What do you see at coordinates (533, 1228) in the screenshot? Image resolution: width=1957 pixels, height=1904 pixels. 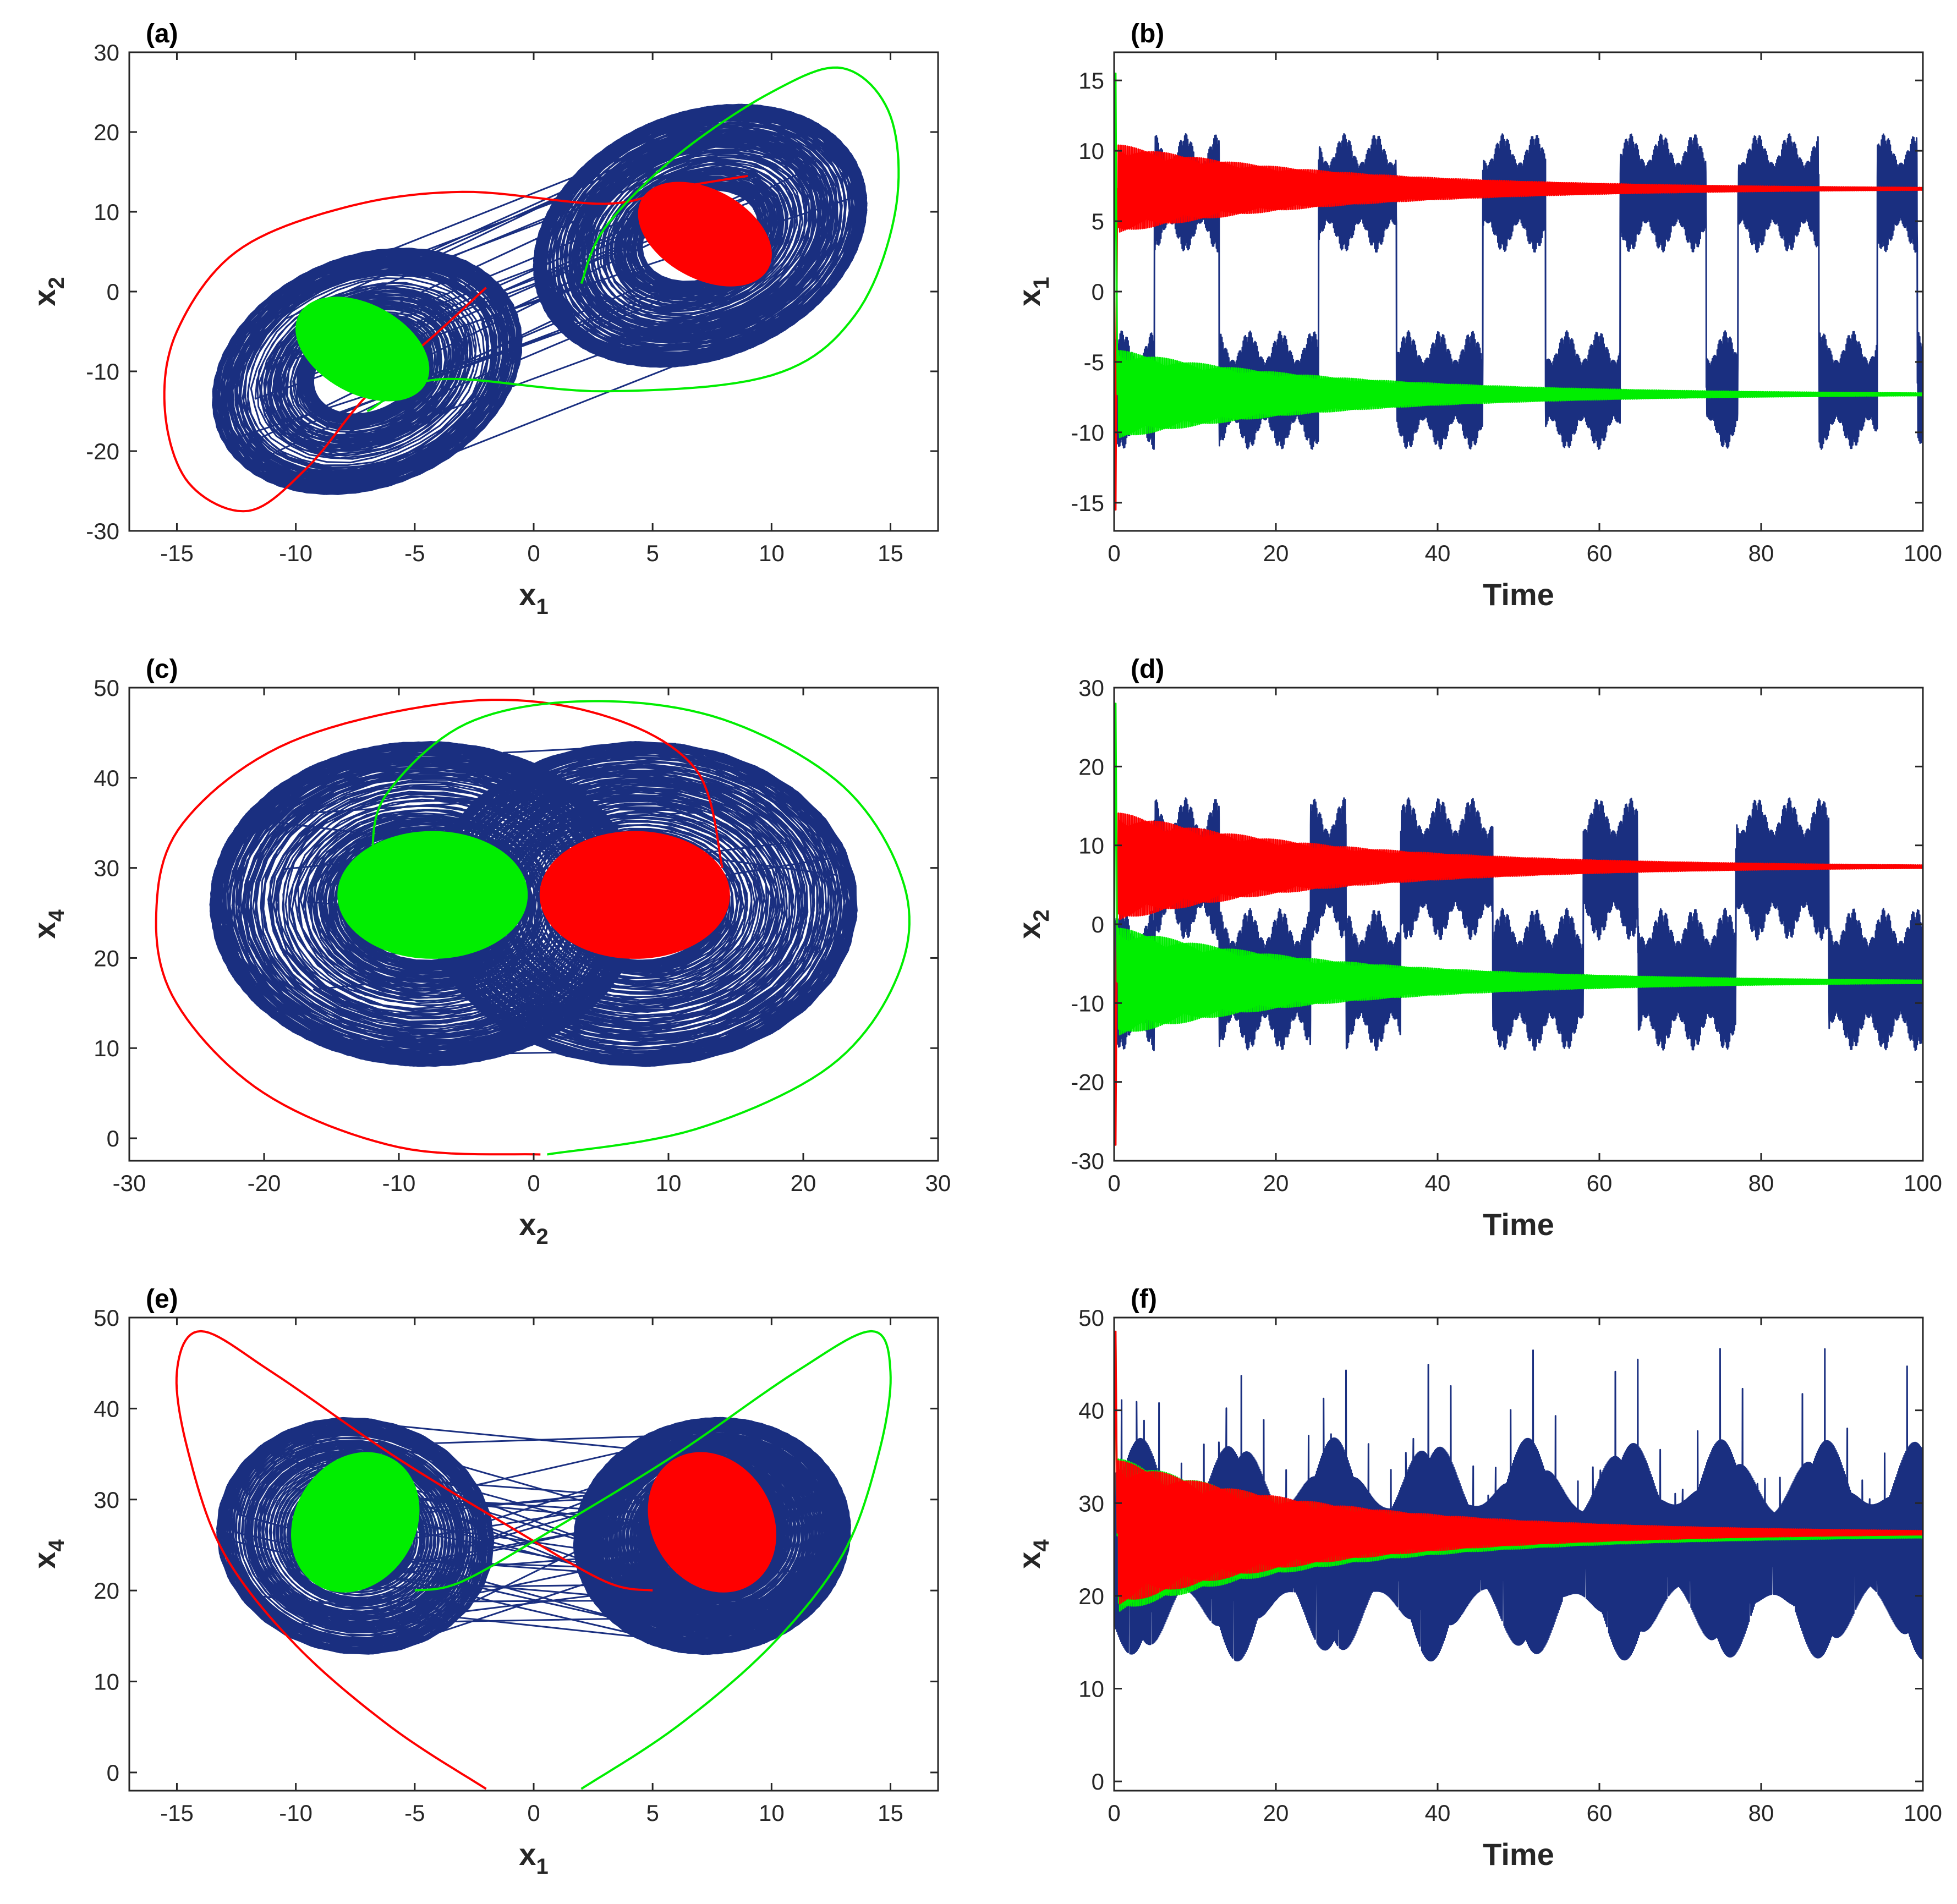 I see `x-axis-label: x2` at bounding box center [533, 1228].